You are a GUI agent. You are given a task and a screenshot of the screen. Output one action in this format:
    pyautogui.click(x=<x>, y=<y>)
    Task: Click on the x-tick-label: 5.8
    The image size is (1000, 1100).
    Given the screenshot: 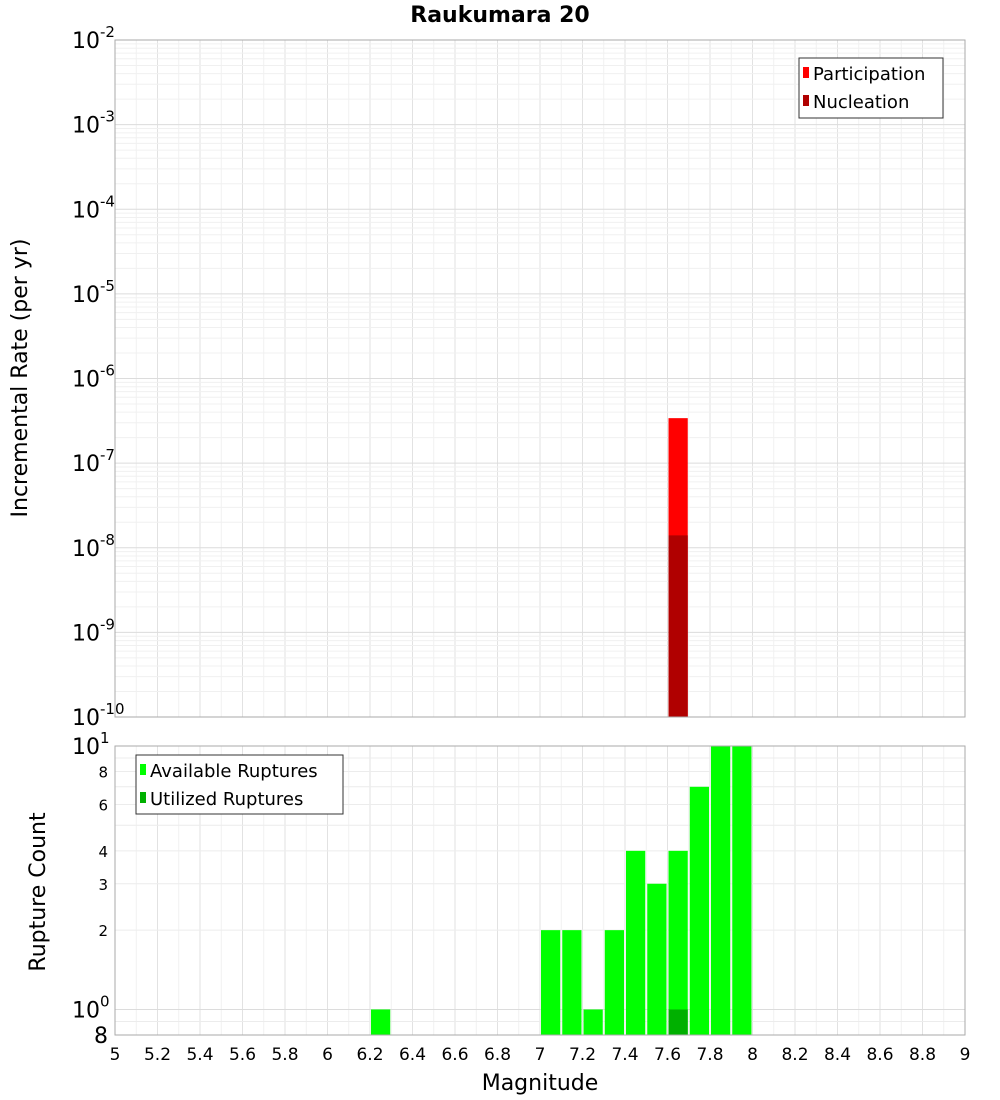 What is the action you would take?
    pyautogui.click(x=284, y=1055)
    